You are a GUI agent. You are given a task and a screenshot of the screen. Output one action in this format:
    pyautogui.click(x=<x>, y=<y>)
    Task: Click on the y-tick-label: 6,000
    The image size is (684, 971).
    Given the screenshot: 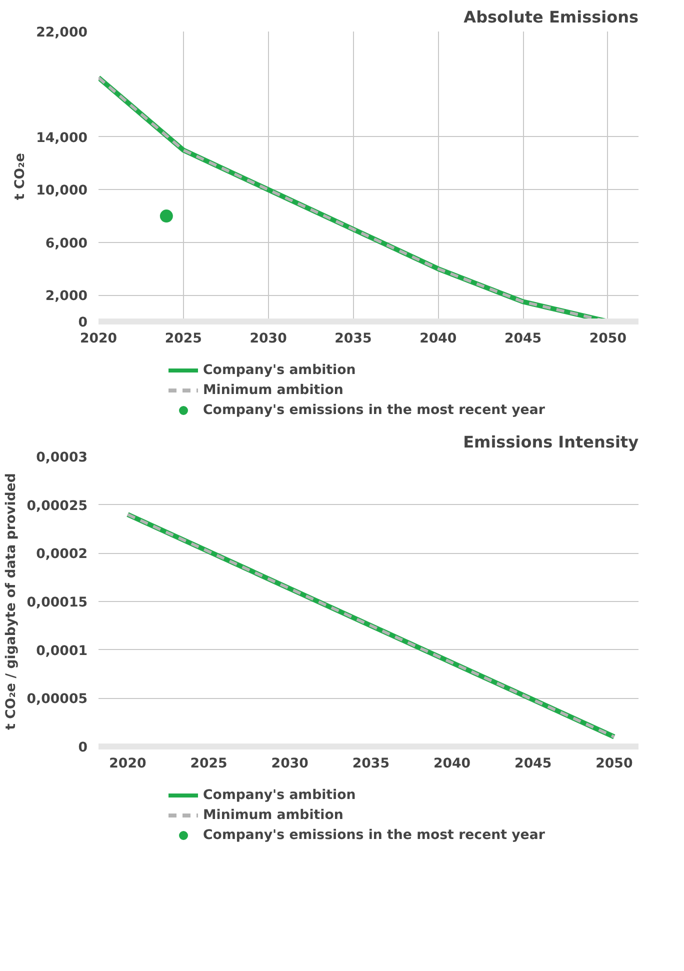 What is the action you would take?
    pyautogui.click(x=66, y=244)
    